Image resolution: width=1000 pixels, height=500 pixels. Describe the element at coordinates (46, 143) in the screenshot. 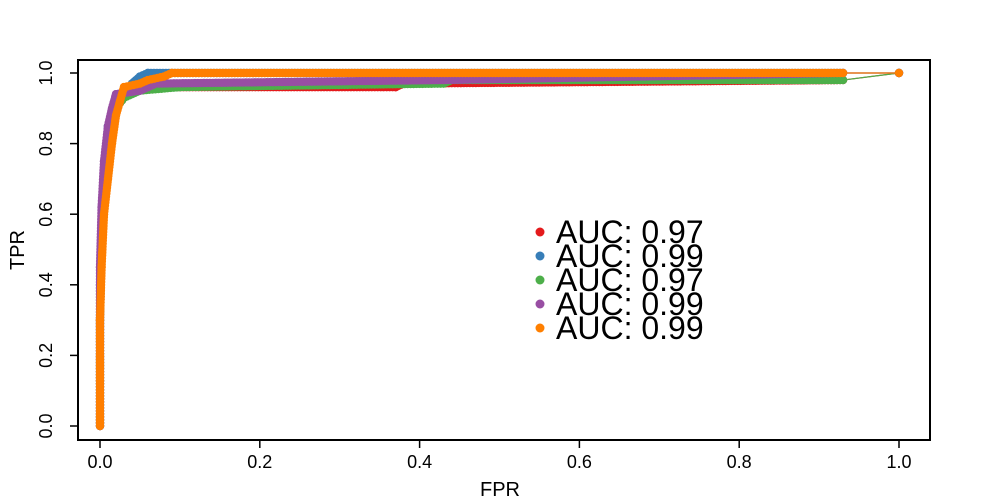

I see `y-tick-label: 0.8` at that location.